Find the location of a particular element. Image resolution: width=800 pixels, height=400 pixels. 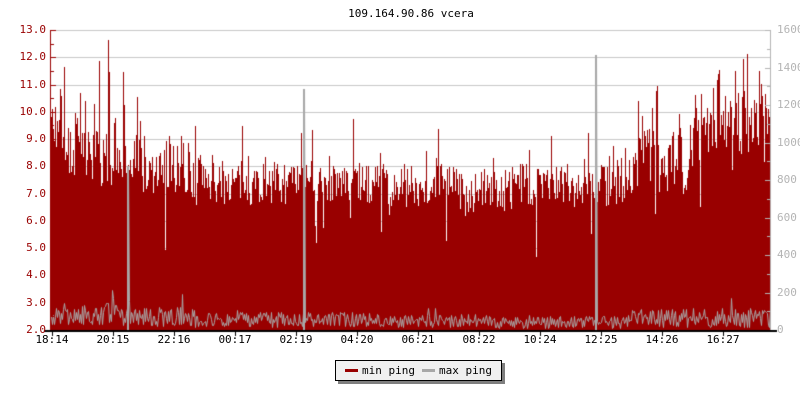

y-axis-left-label: 11.0 is located at coordinates (33, 84).